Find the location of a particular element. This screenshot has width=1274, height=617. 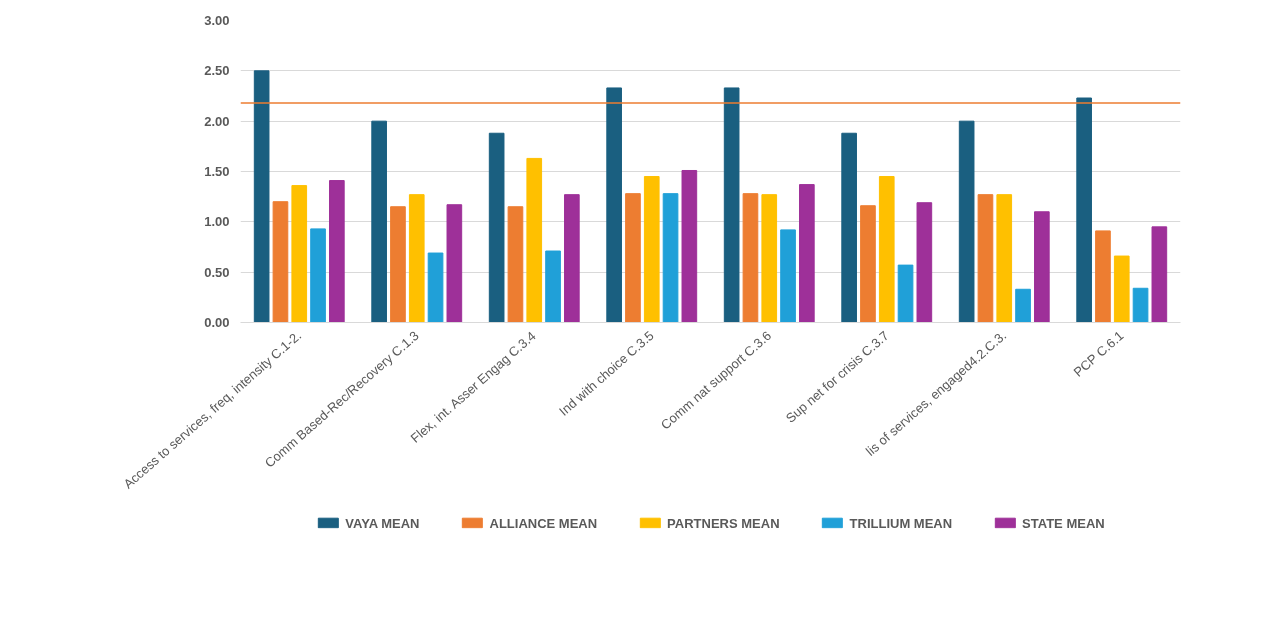

legend-label: ALLIANCE MEAN is located at coordinates (543, 522).